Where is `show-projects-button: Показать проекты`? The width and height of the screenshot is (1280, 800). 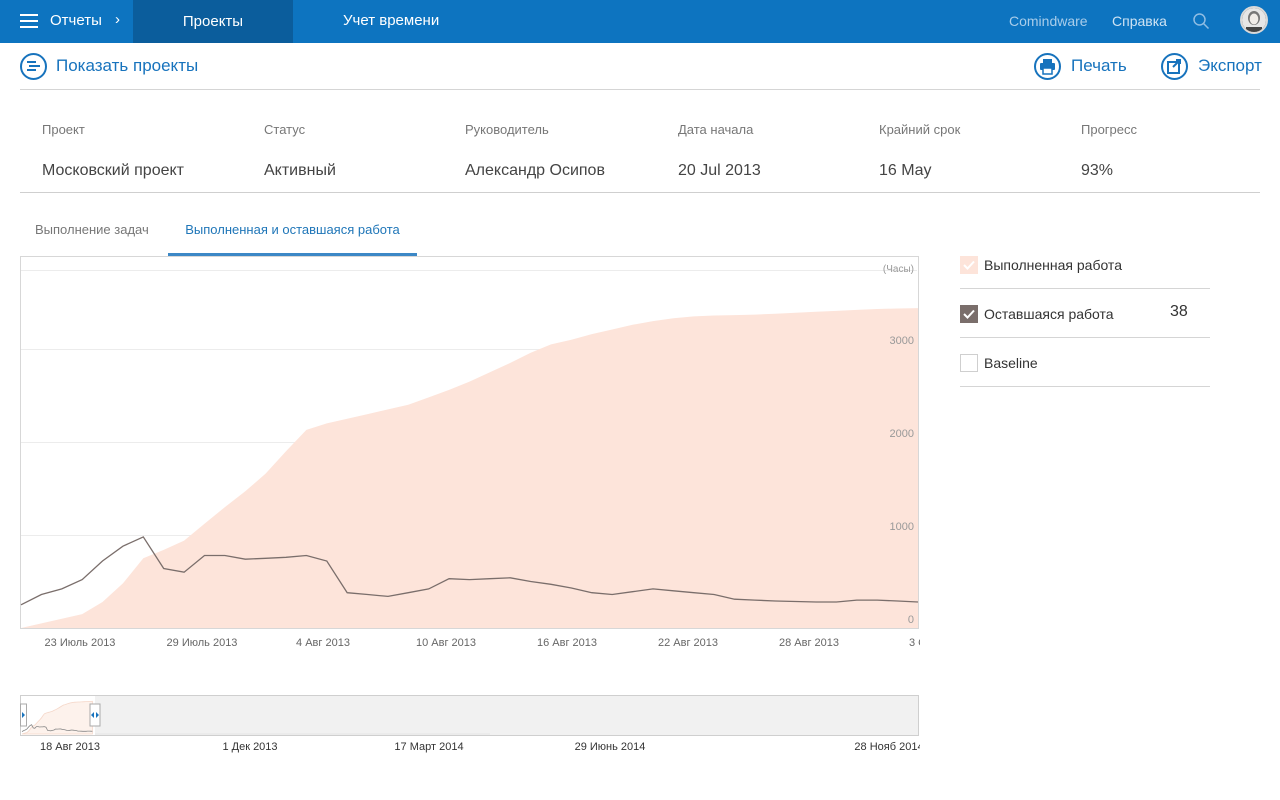 show-projects-button: Показать проекты is located at coordinates (127, 65).